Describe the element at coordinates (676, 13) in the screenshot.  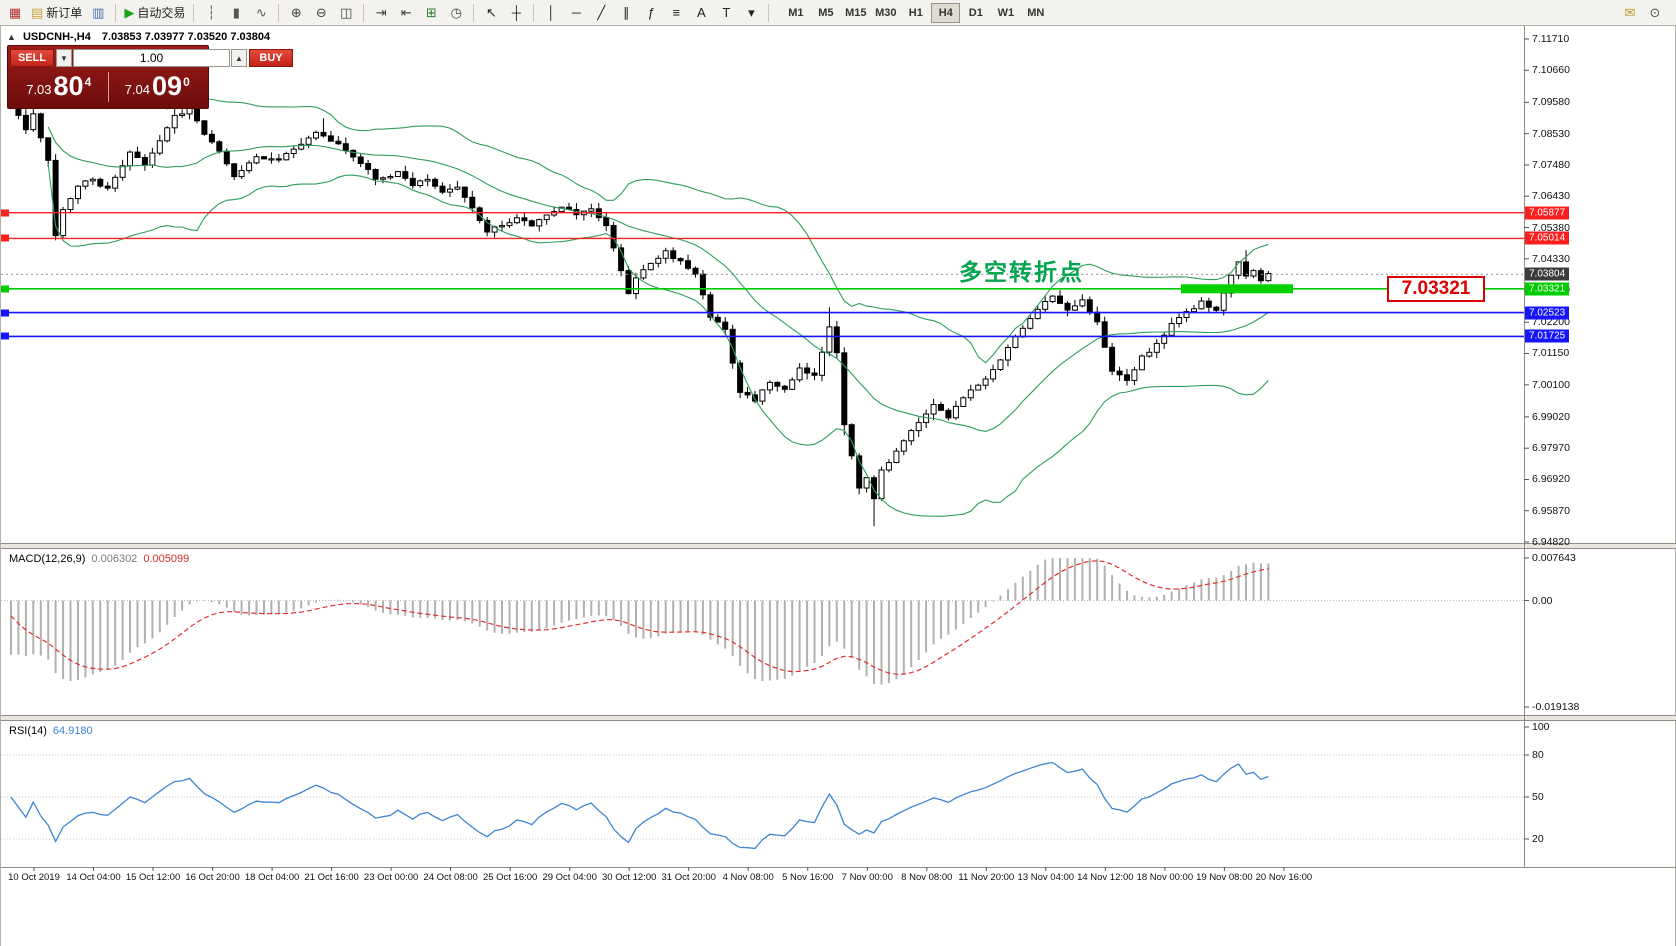
I see `grid-button: ≡` at that location.